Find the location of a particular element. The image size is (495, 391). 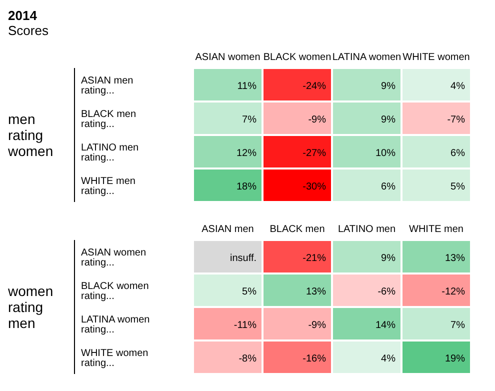

x-tick-label: WHITE men is located at coordinates (436, 229).